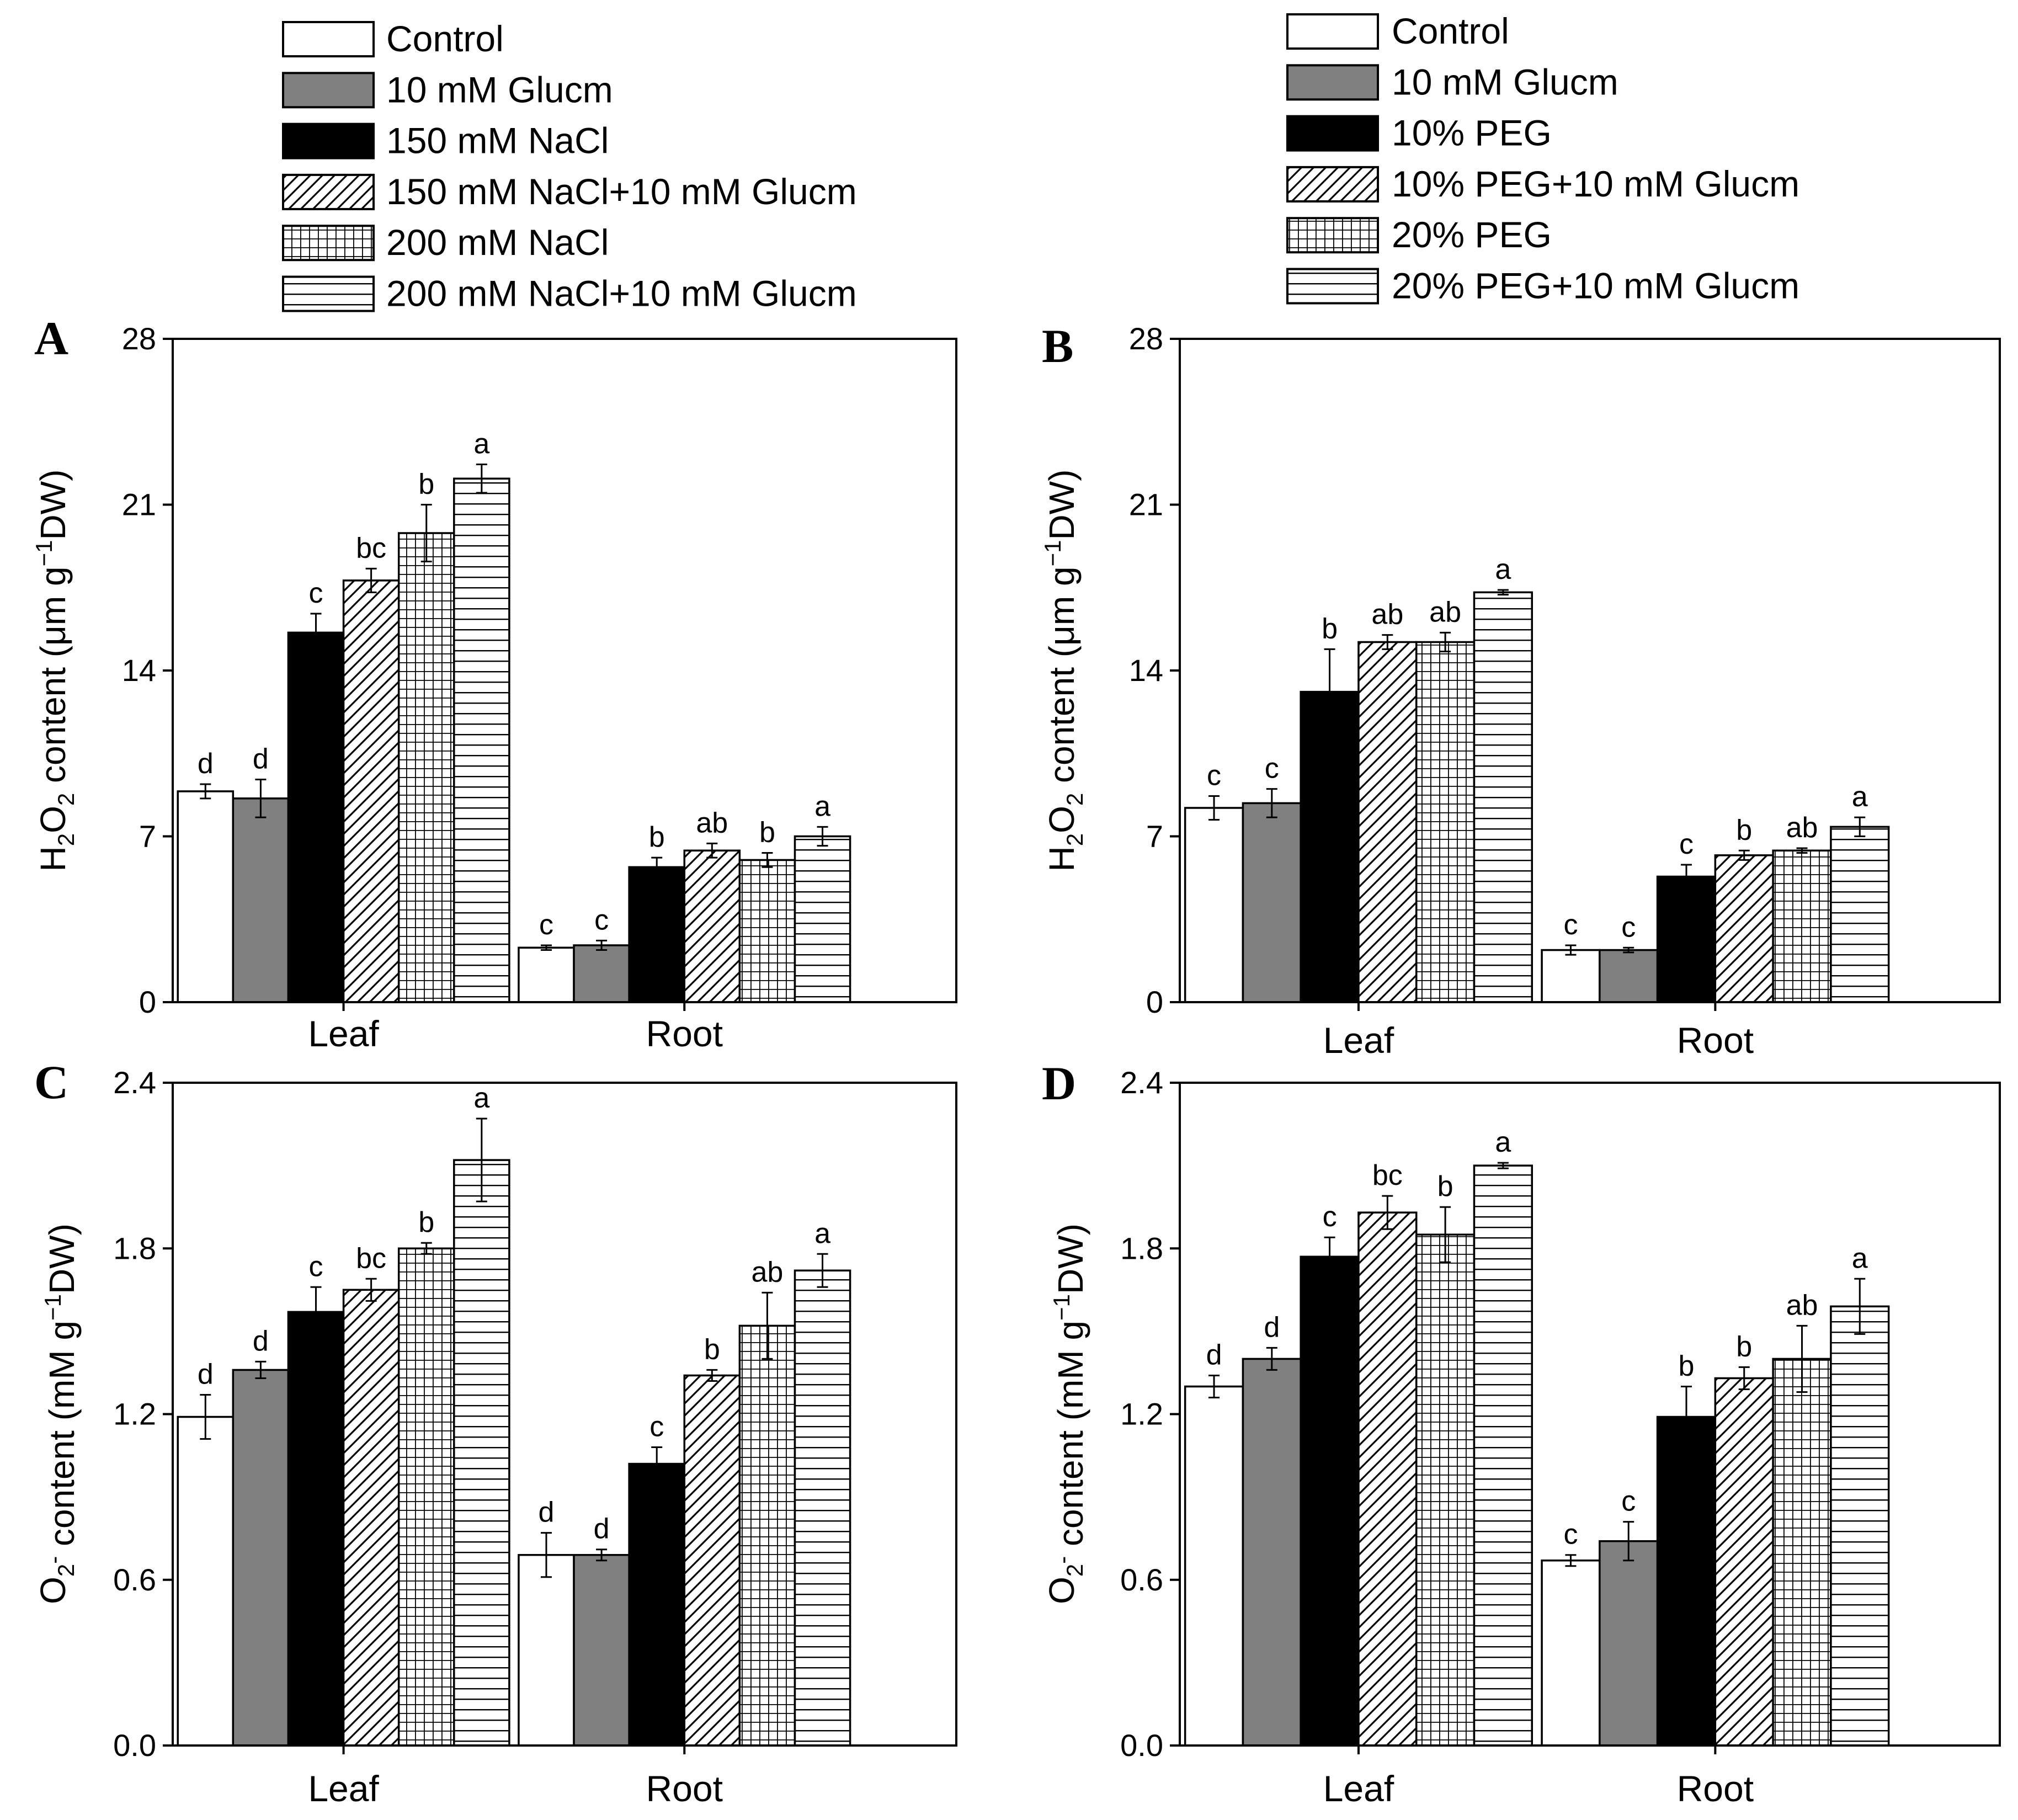 The image size is (2018, 1820). What do you see at coordinates (445, 39) in the screenshot?
I see `legend-label: Control` at bounding box center [445, 39].